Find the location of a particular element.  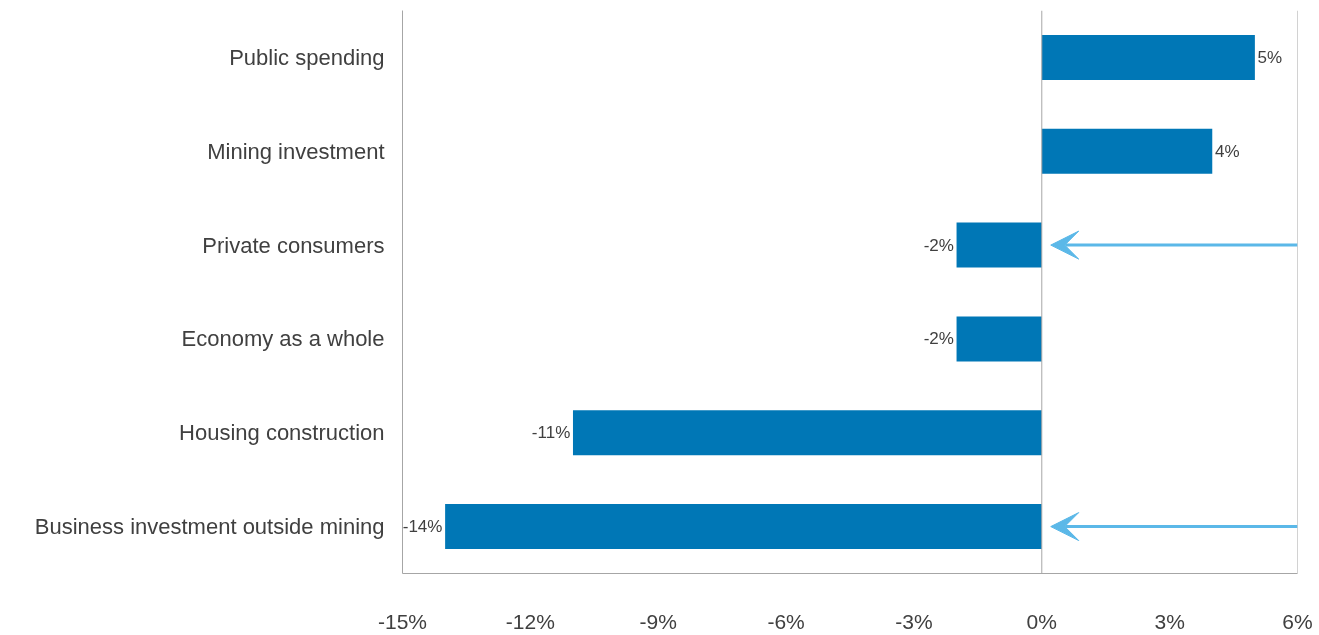

y-tick-label: Mining investment is located at coordinates (296, 151).